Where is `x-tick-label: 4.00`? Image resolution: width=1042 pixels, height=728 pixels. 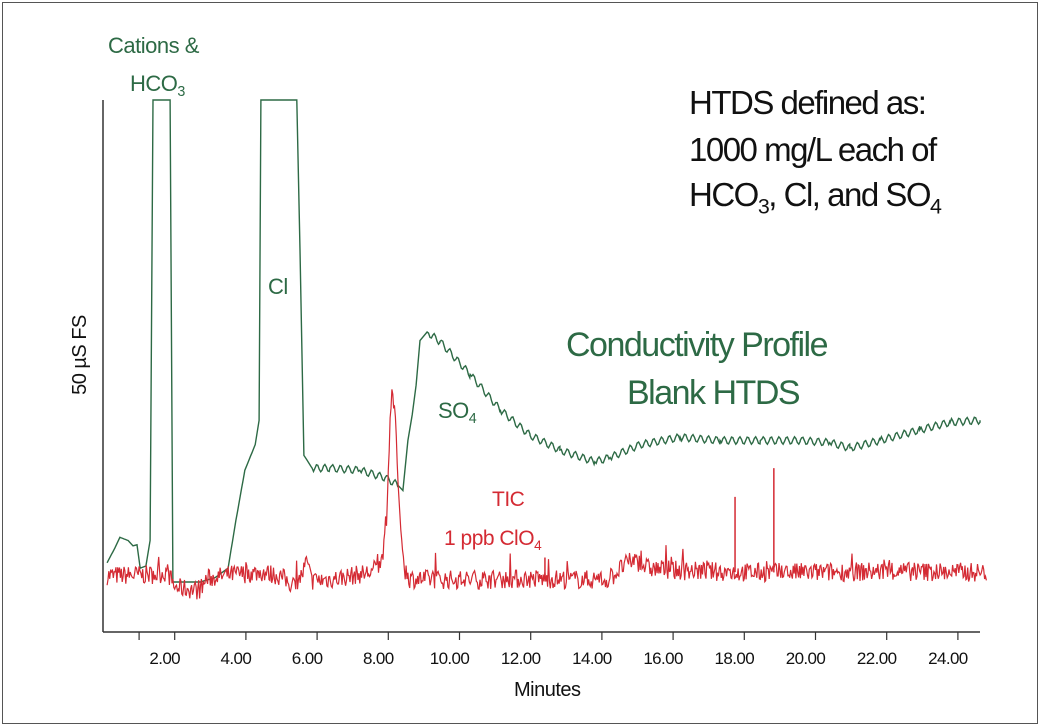 x-tick-label: 4.00 is located at coordinates (236, 658).